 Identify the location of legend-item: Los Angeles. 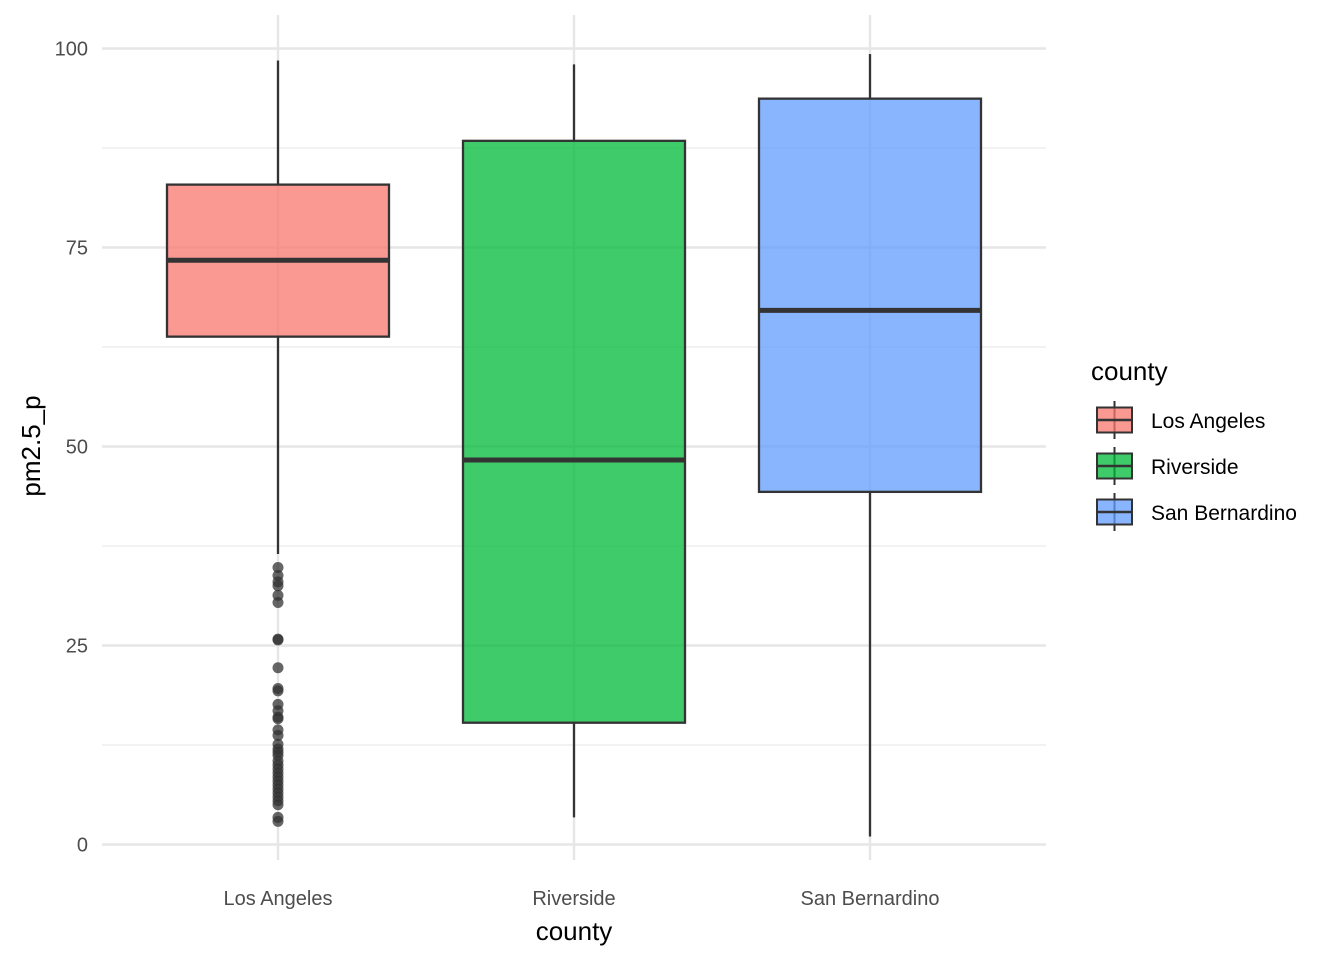
(1180, 420).